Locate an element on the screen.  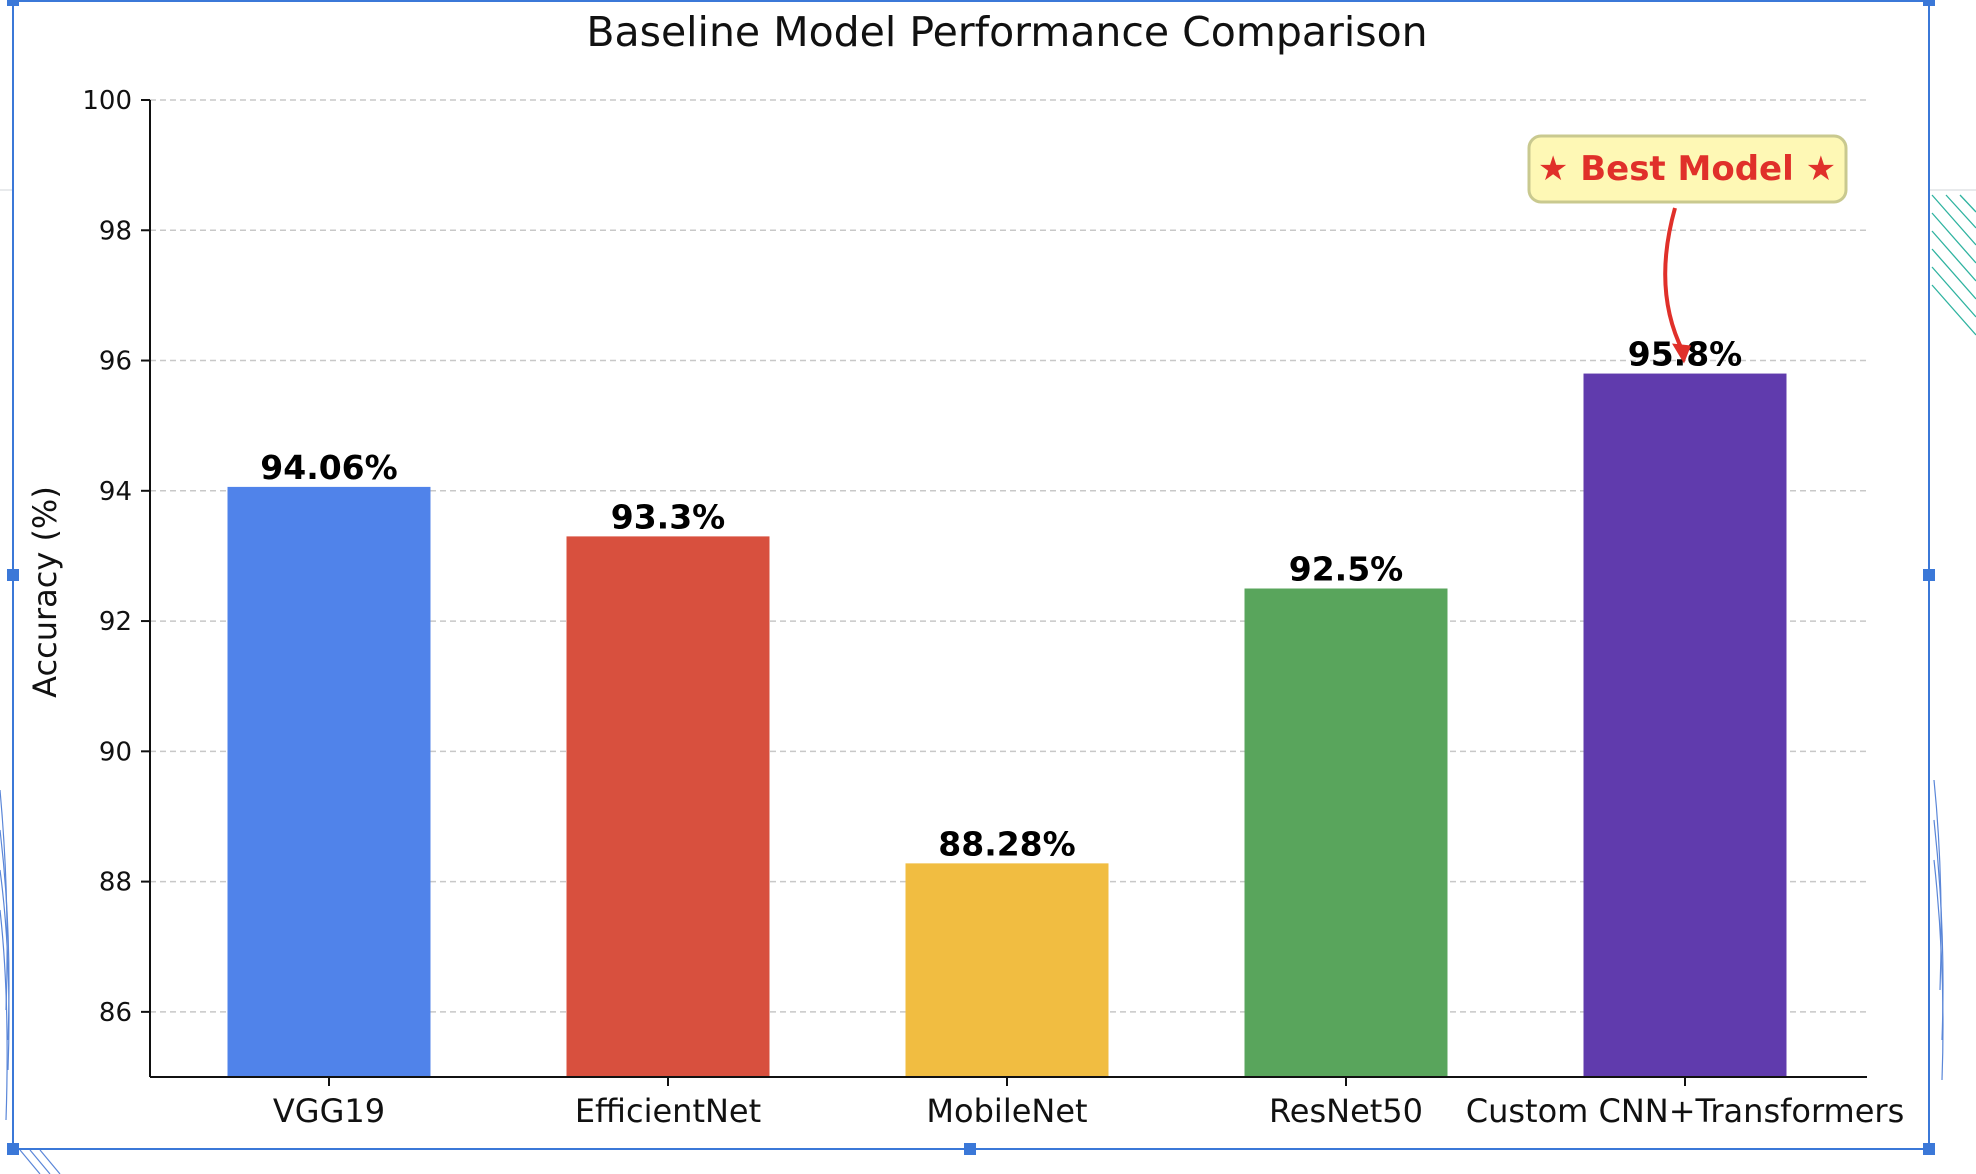
annotation-arrow is located at coordinates (1674, 280).